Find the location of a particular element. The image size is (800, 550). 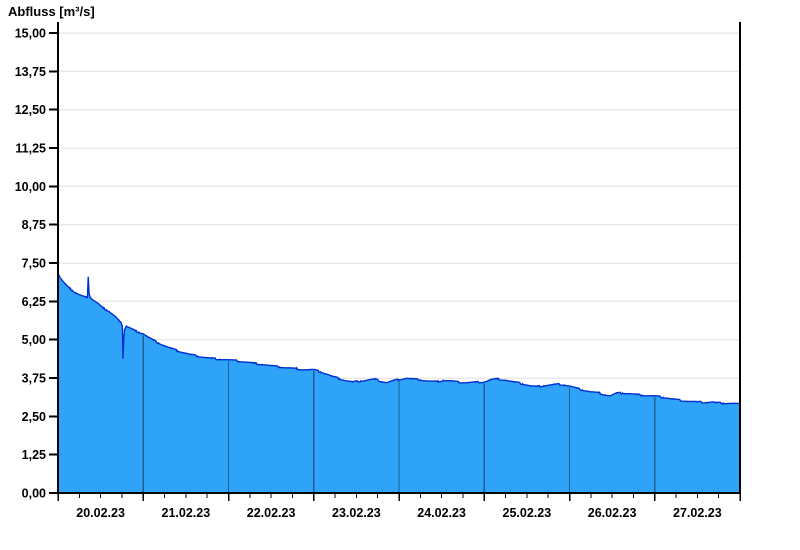

x-tick-label: 22.02.23 is located at coordinates (271, 513).